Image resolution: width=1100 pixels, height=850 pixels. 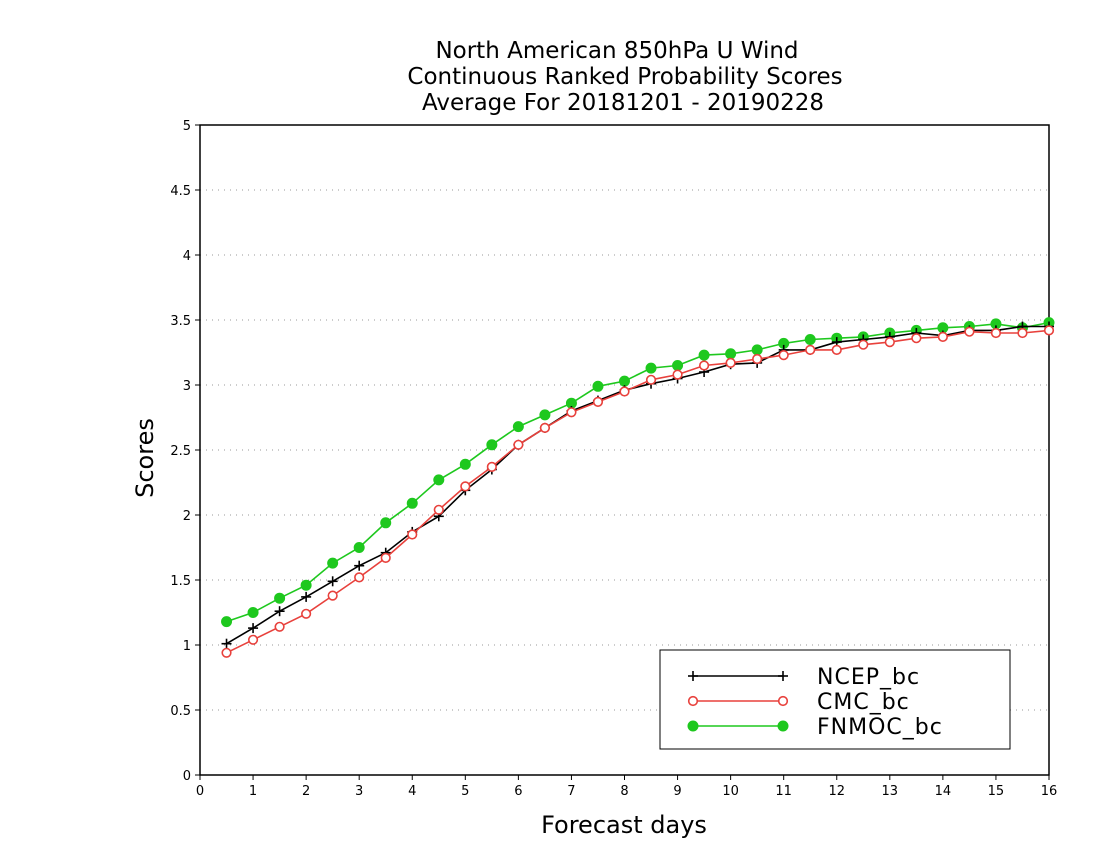 What do you see at coordinates (180, 451) in the screenshot?
I see `y-tick-label: 2.5` at bounding box center [180, 451].